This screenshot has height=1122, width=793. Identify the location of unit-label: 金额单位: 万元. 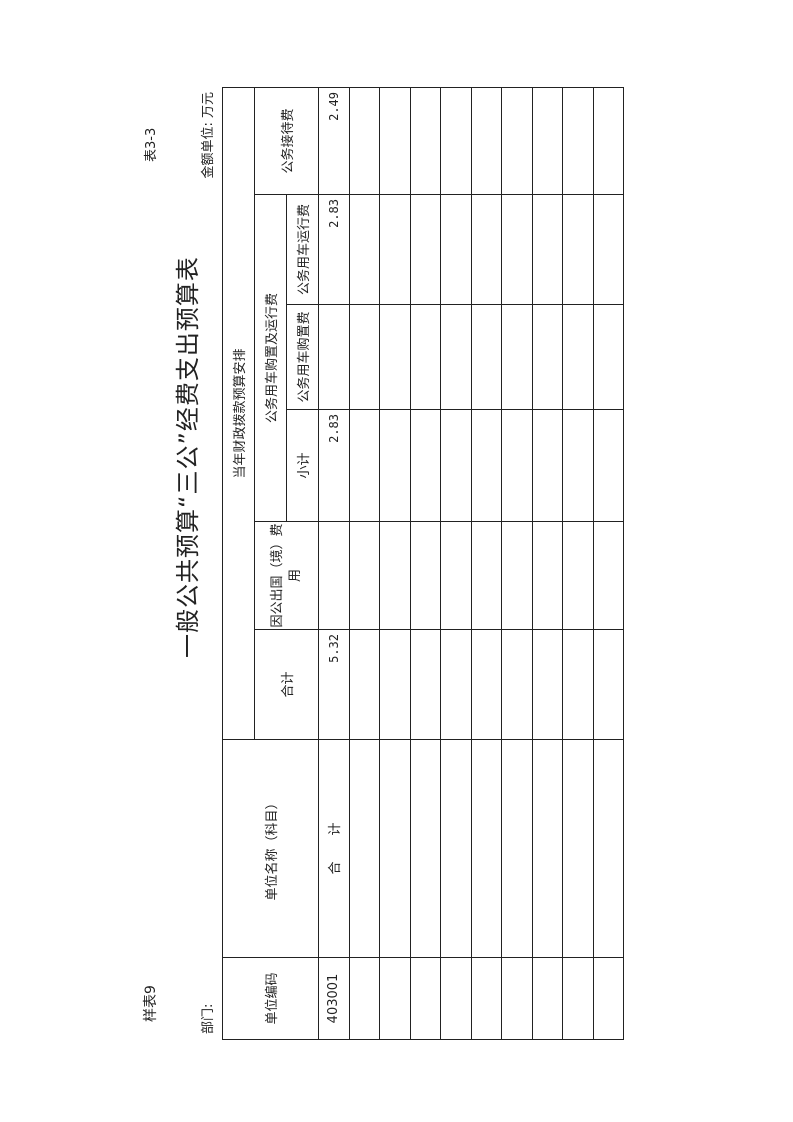
(208, 135).